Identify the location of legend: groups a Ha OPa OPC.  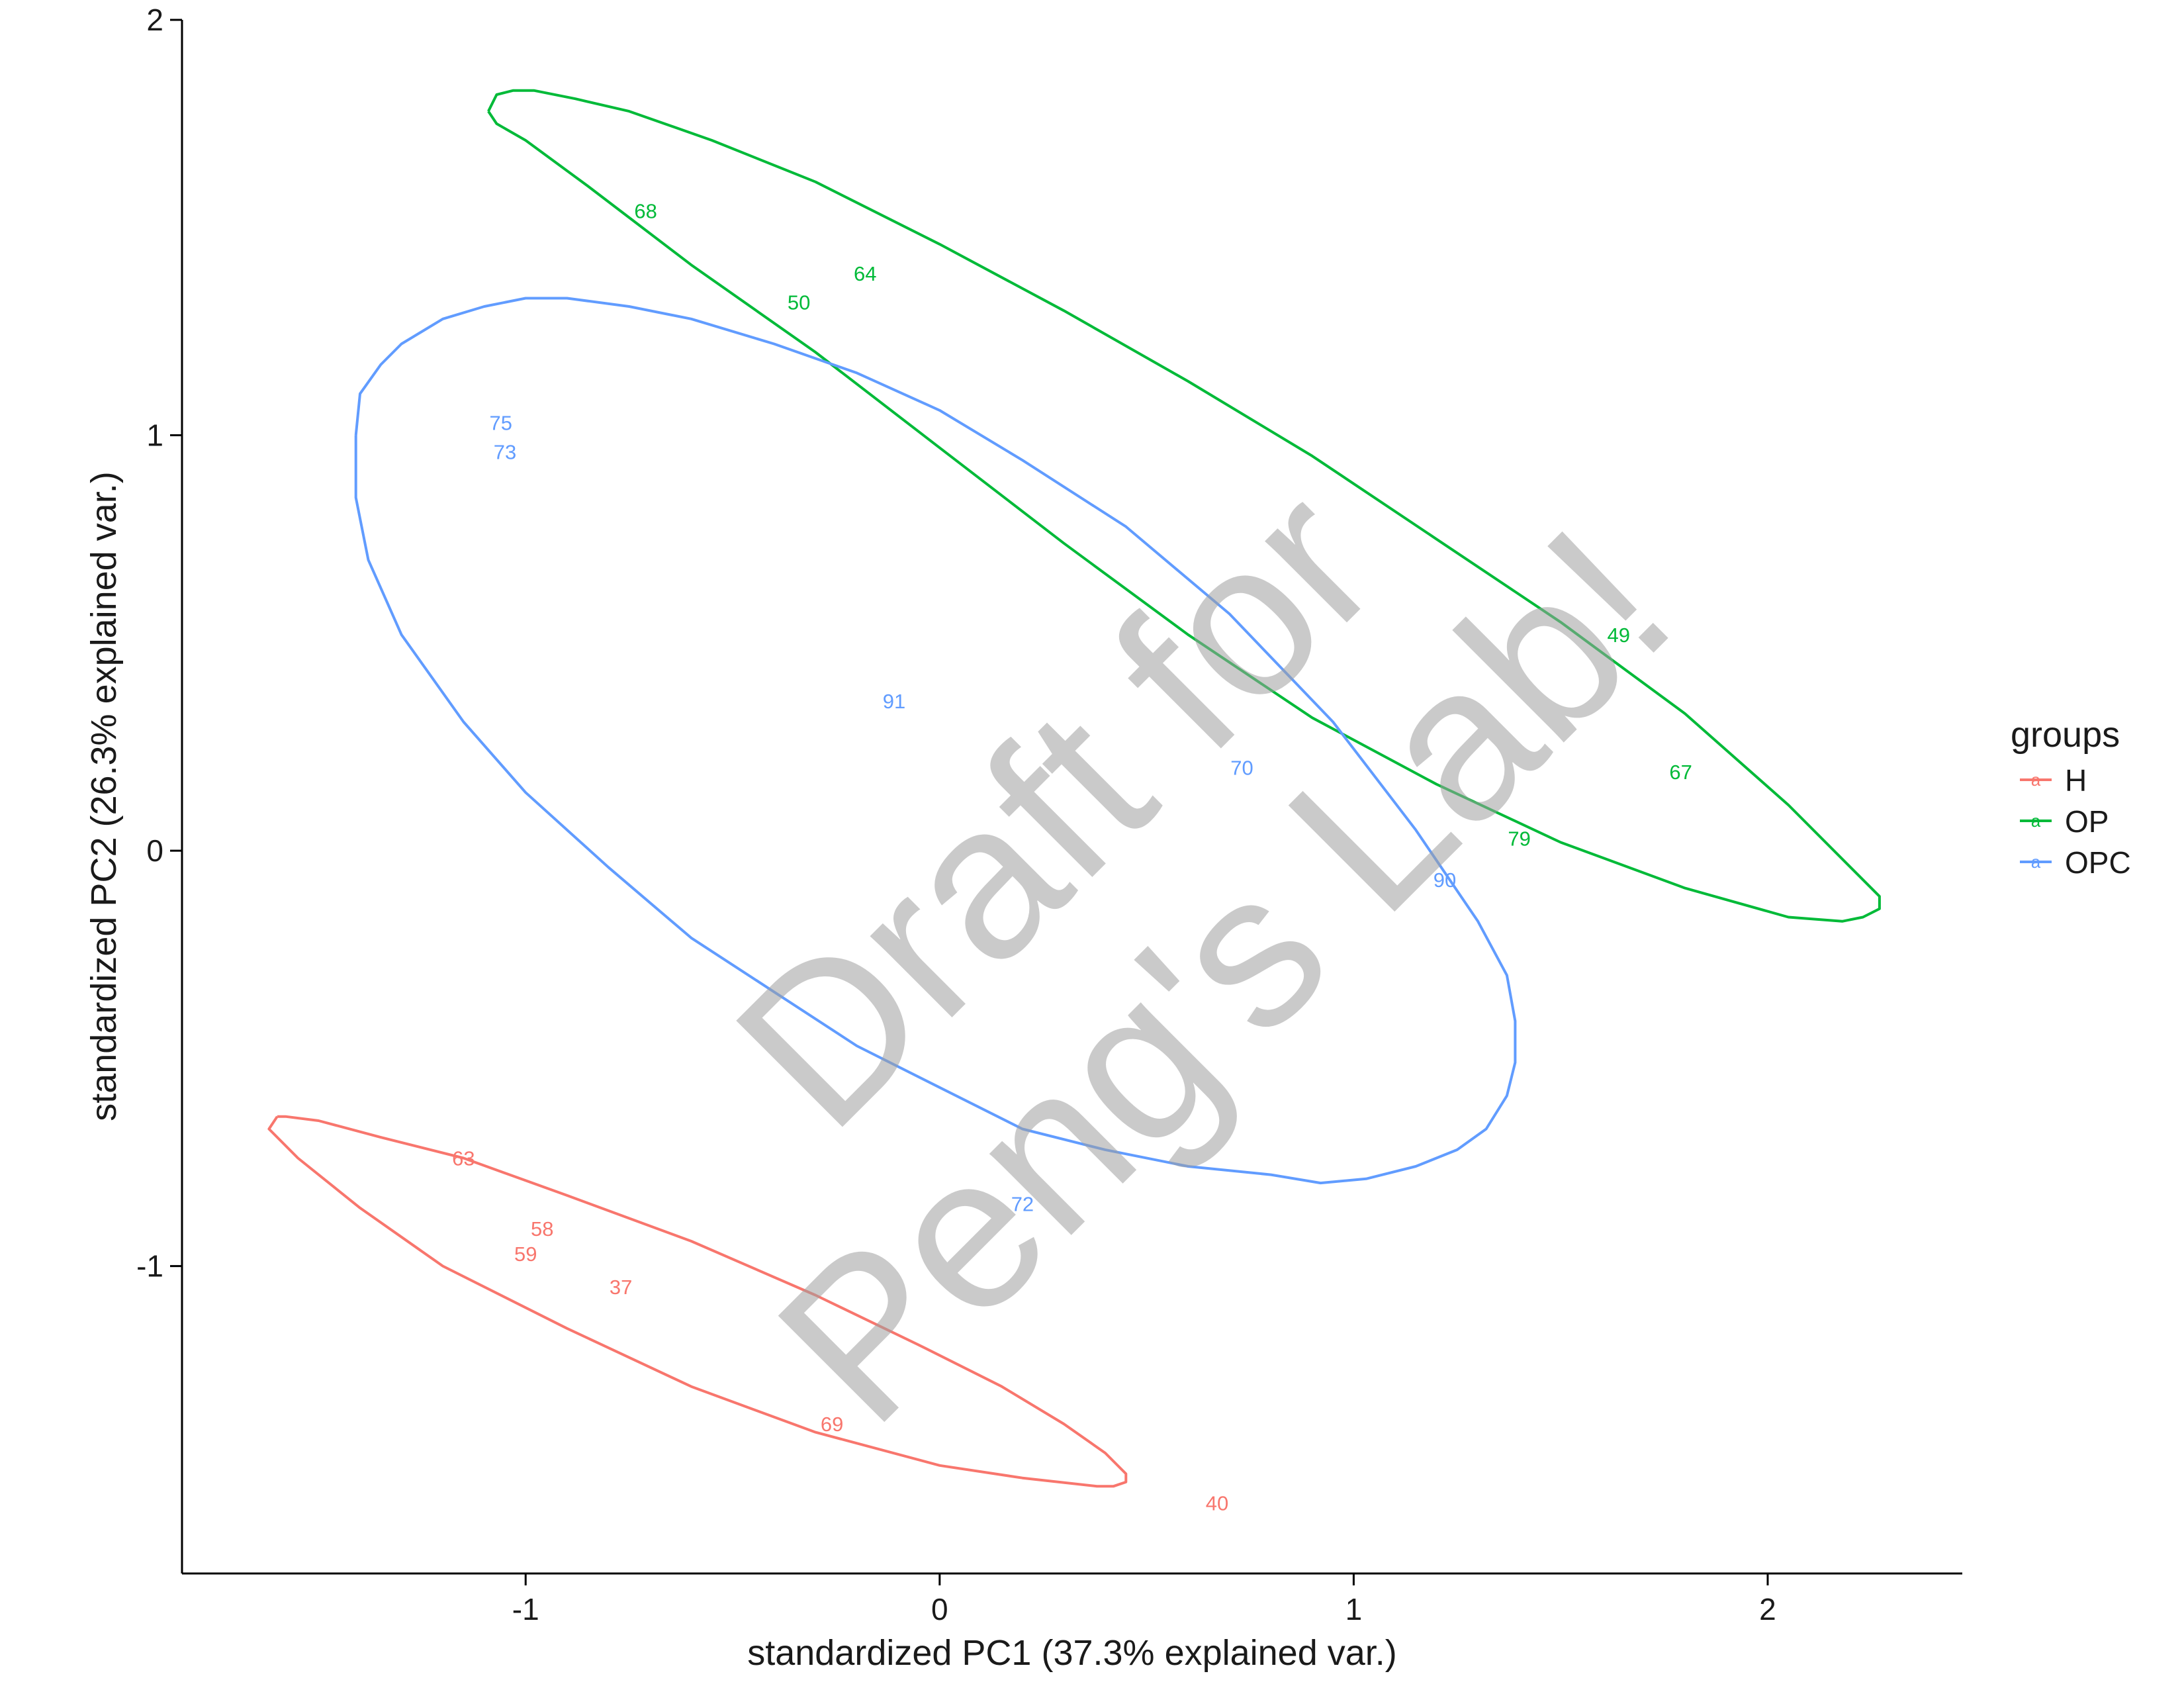
(2071, 797).